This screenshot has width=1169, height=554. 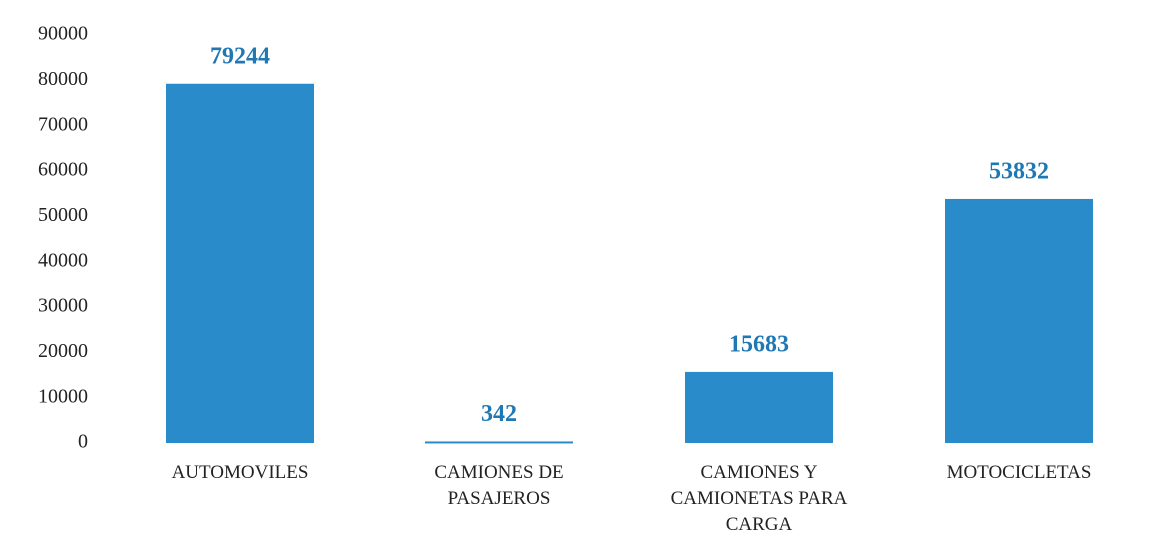 What do you see at coordinates (63, 351) in the screenshot?
I see `y-tick-label: 20000` at bounding box center [63, 351].